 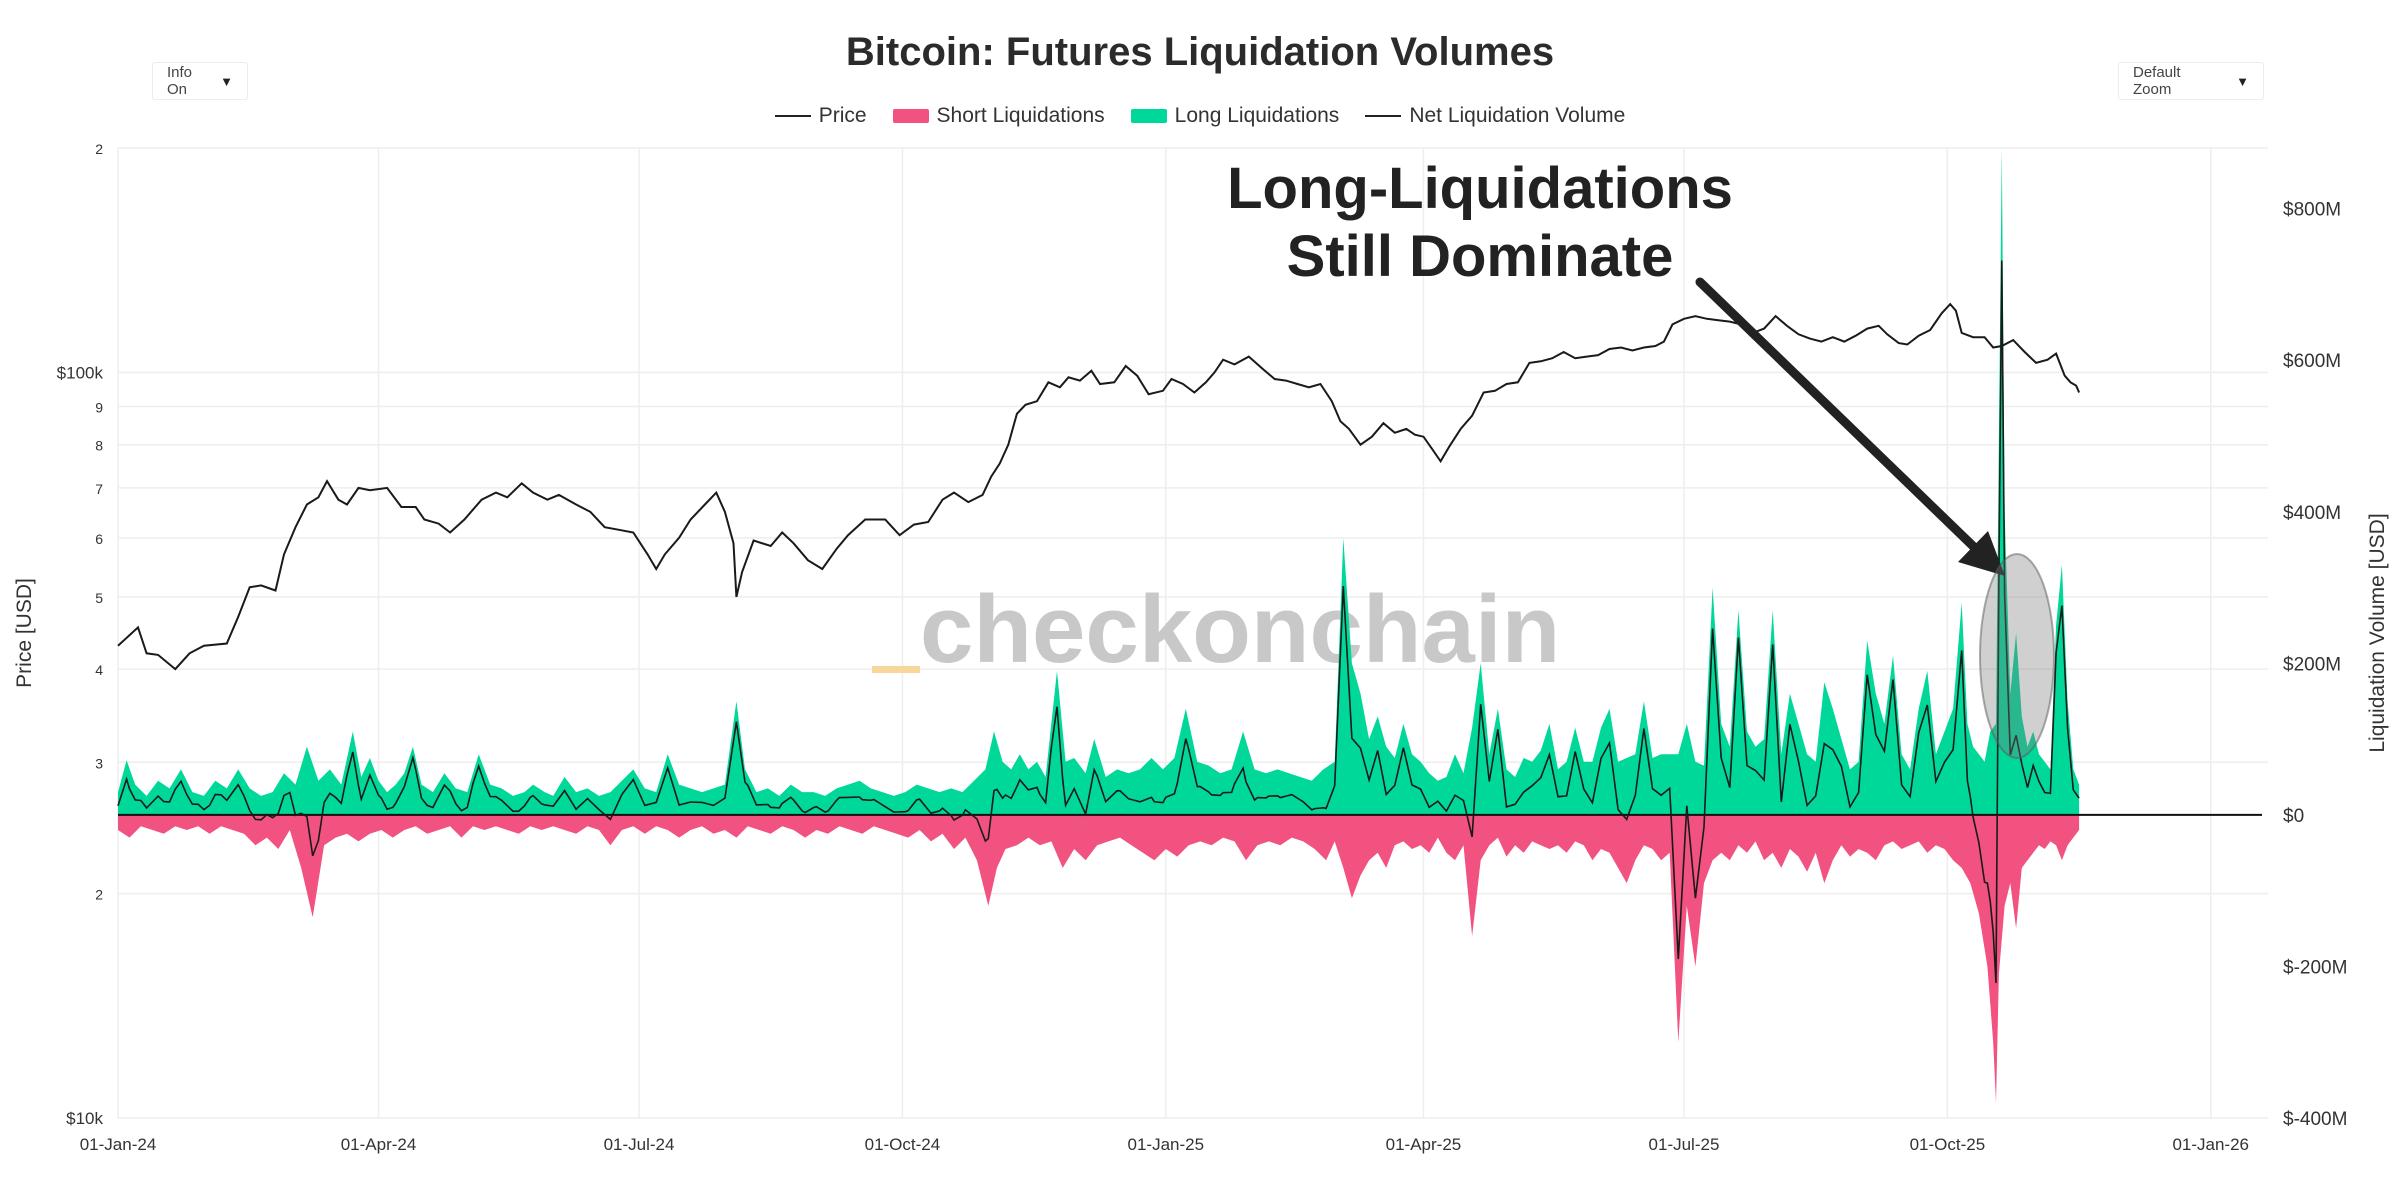 I want to click on legend-item-price: Price, so click(x=820, y=116).